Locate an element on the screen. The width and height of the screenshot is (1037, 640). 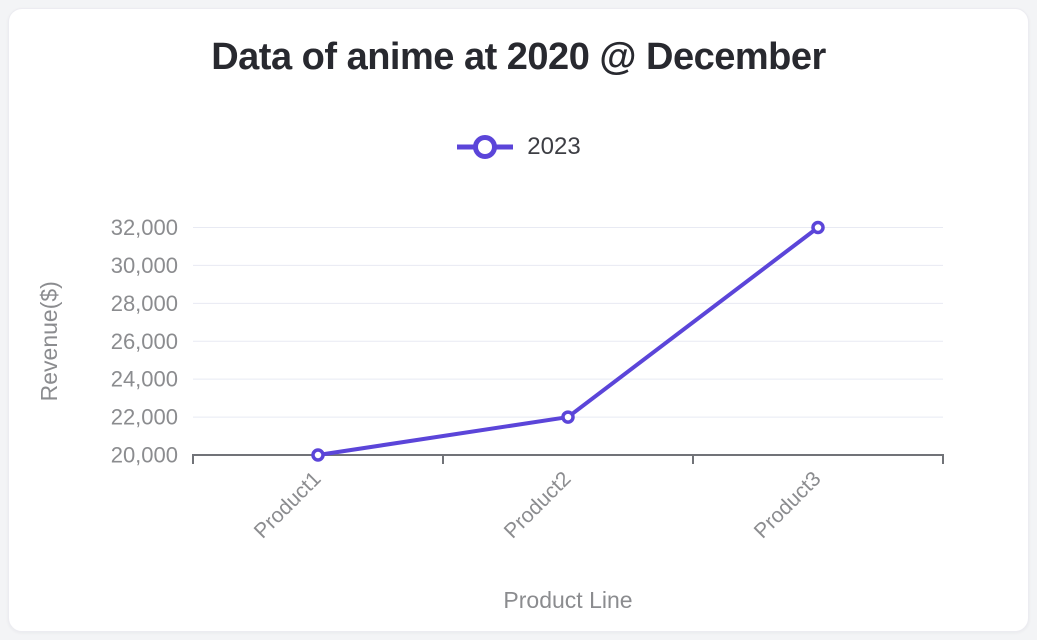
x-tick-label: Product3 is located at coordinates (788, 505).